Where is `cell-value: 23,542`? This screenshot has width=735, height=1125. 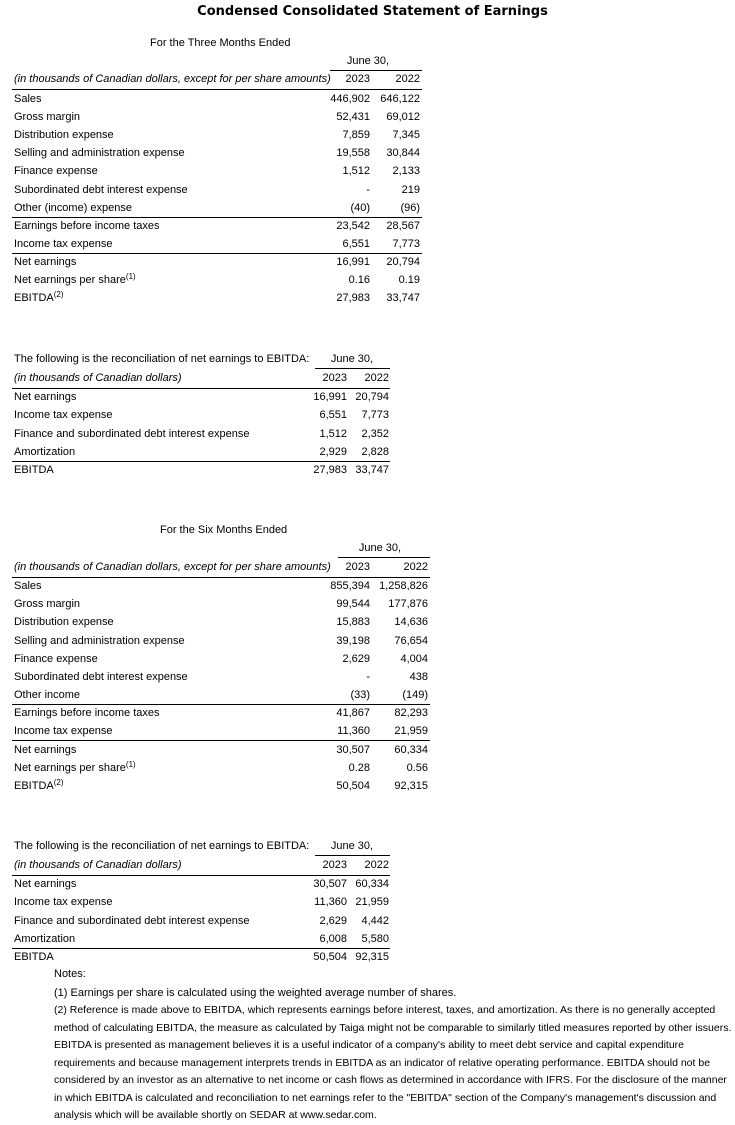 cell-value: 23,542 is located at coordinates (353, 225).